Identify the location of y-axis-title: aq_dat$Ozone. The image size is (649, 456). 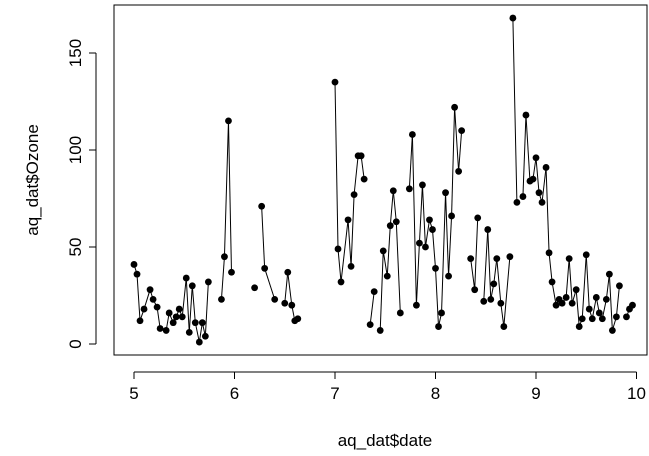
(32, 180).